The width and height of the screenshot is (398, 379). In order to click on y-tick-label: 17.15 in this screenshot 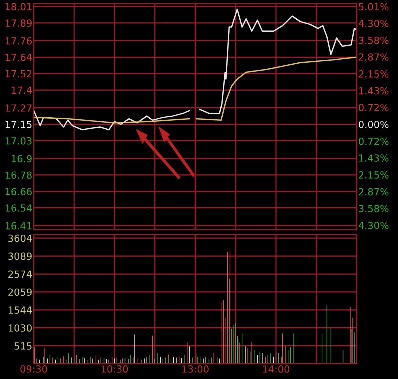, I will do `click(19, 124)`.